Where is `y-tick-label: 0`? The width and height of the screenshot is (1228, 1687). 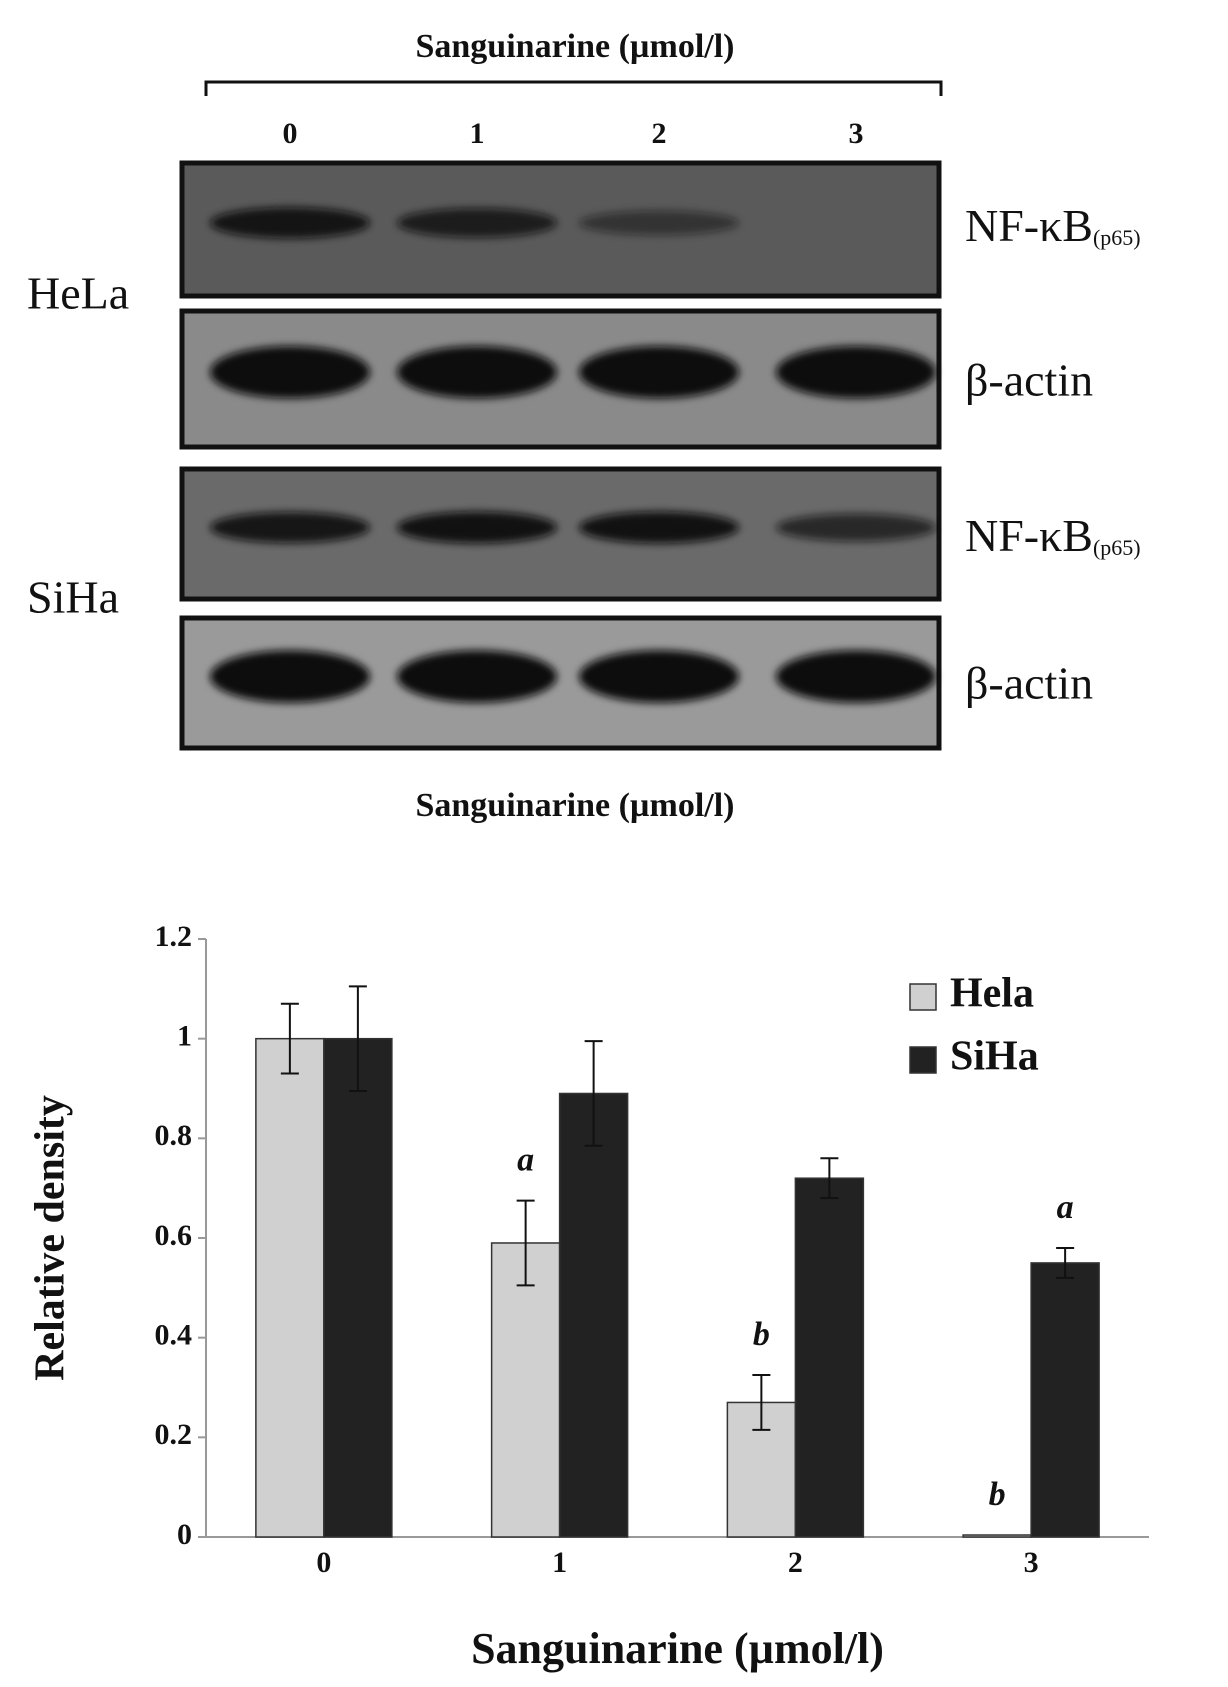
y-tick-label: 0 is located at coordinates (184, 1534).